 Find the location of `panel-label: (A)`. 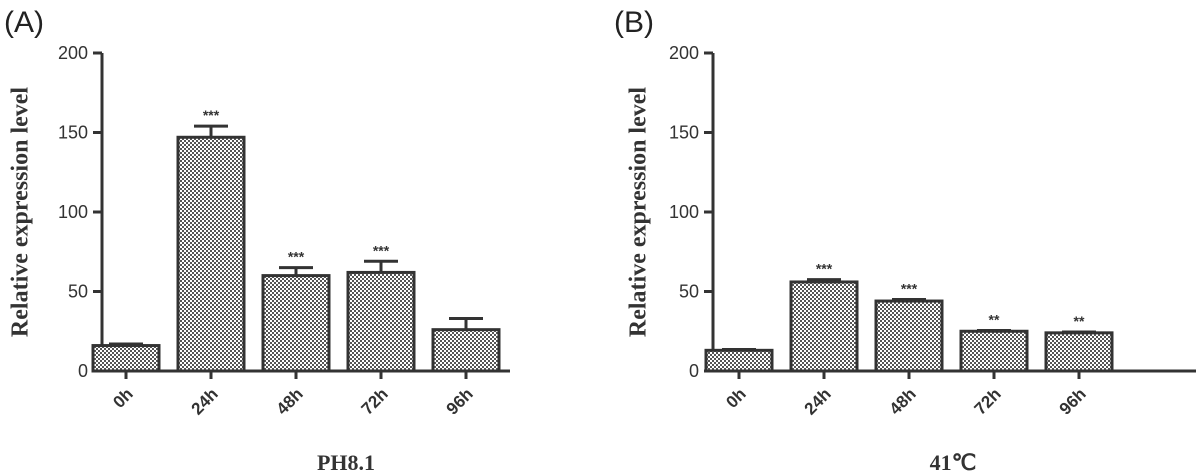

panel-label: (A) is located at coordinates (24, 22).